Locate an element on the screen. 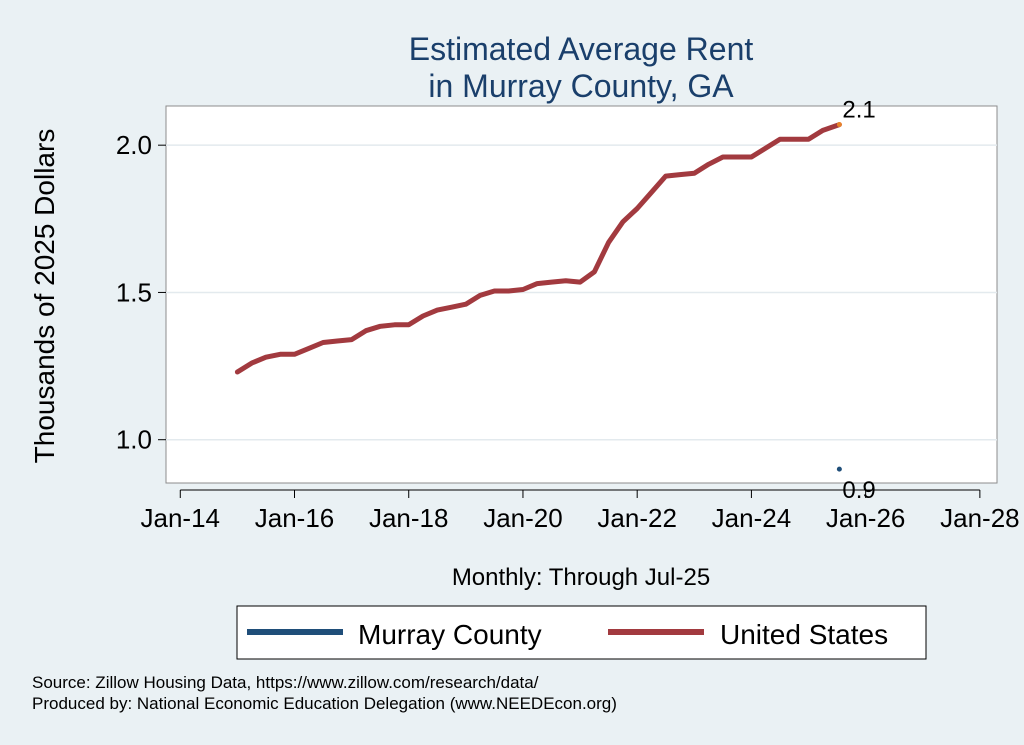  y-axis: 1.0 1.5 2.0 is located at coordinates (141, 292).